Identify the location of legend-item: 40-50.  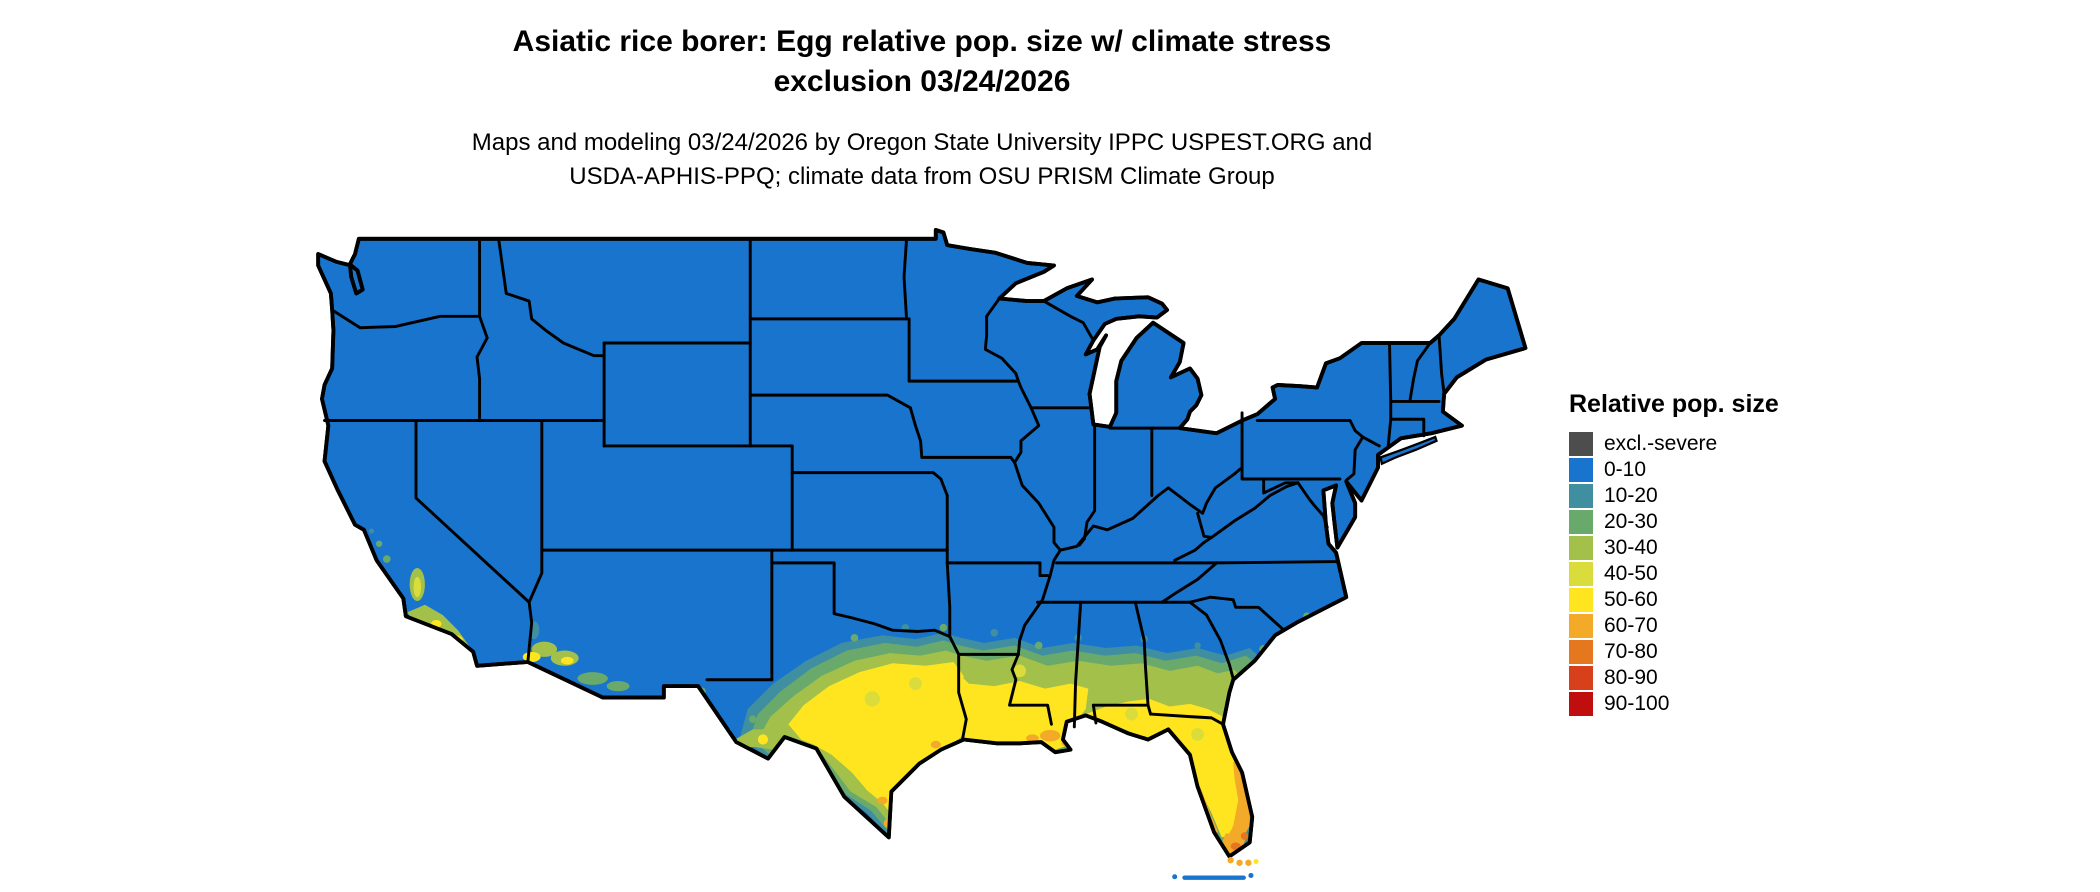
(1674, 574).